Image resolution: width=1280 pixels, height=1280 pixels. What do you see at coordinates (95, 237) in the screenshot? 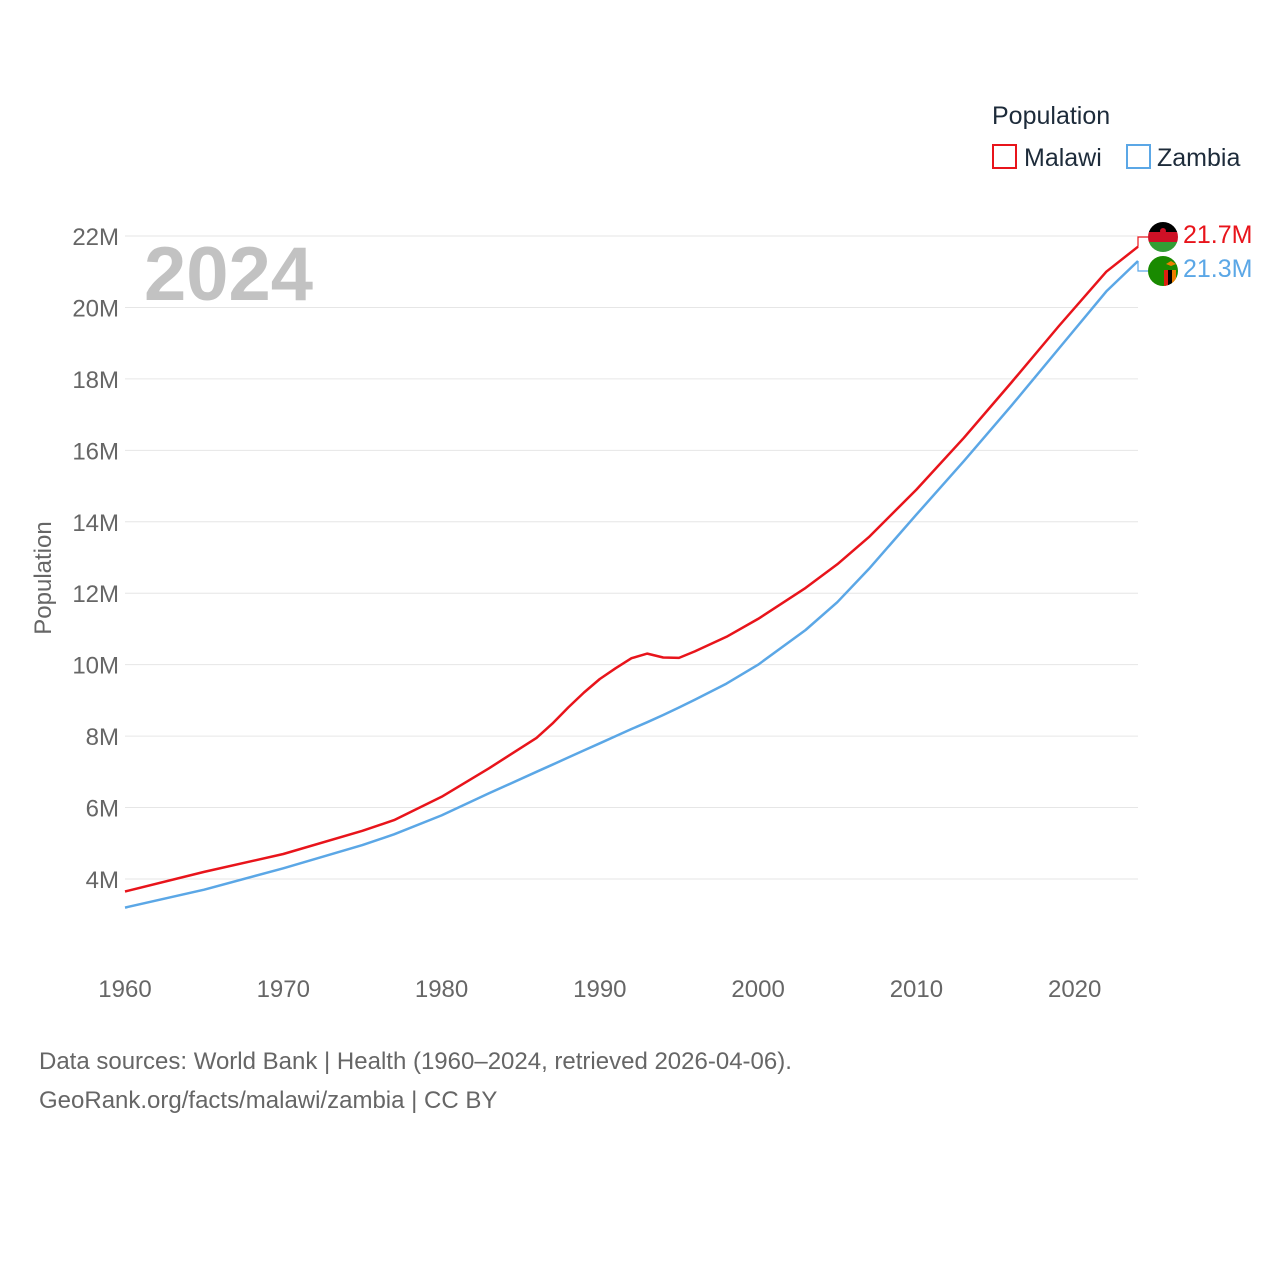
I see `y-tick-label: 22M` at bounding box center [95, 237].